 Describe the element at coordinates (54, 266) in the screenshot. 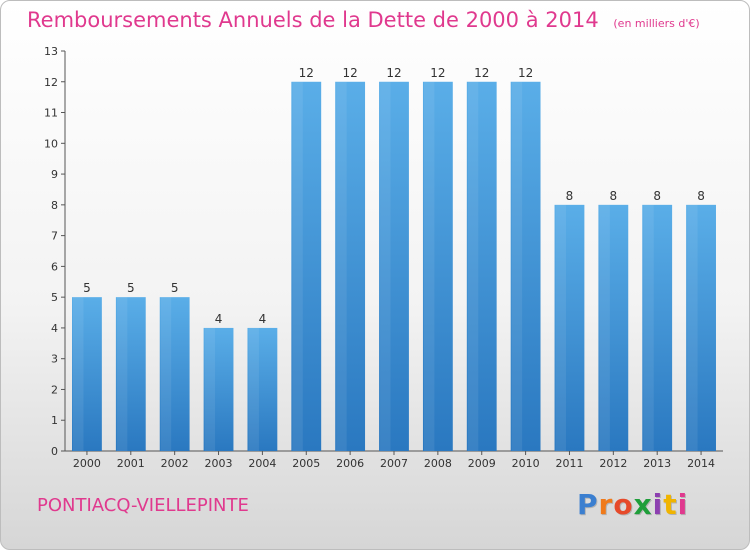

I see `y-tick-label: 6` at that location.